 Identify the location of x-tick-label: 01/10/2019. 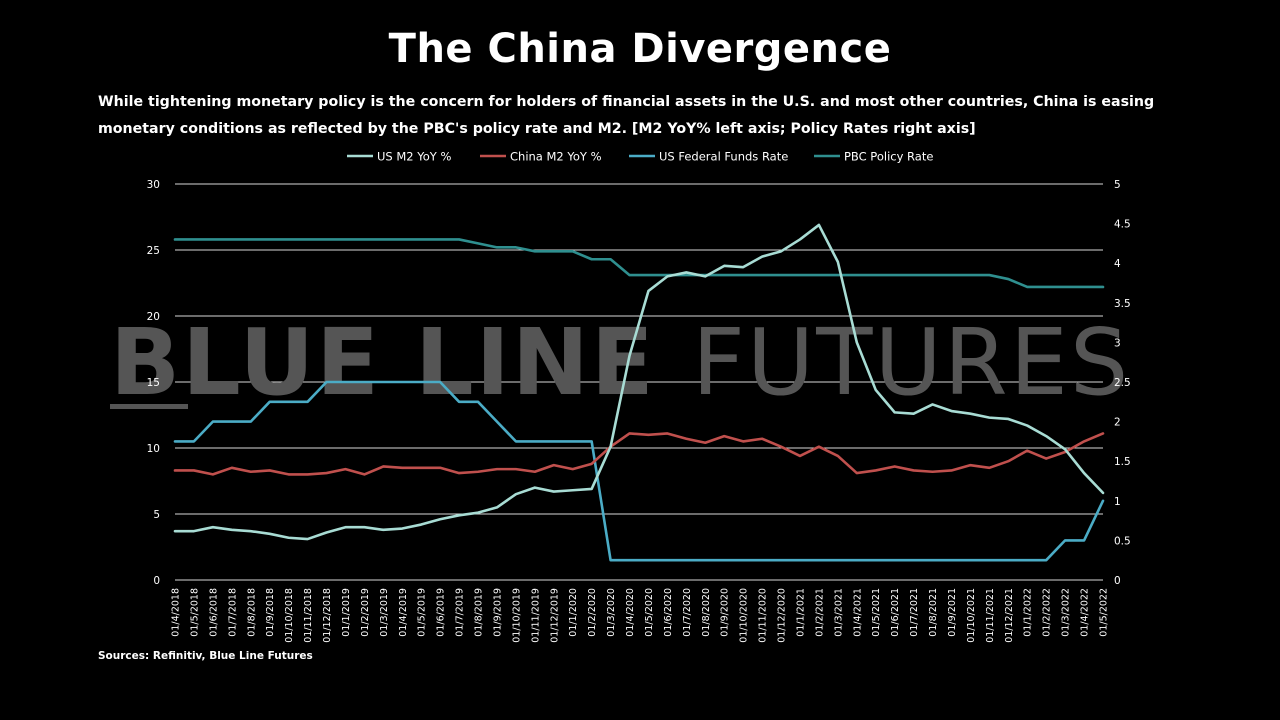
(516, 615).